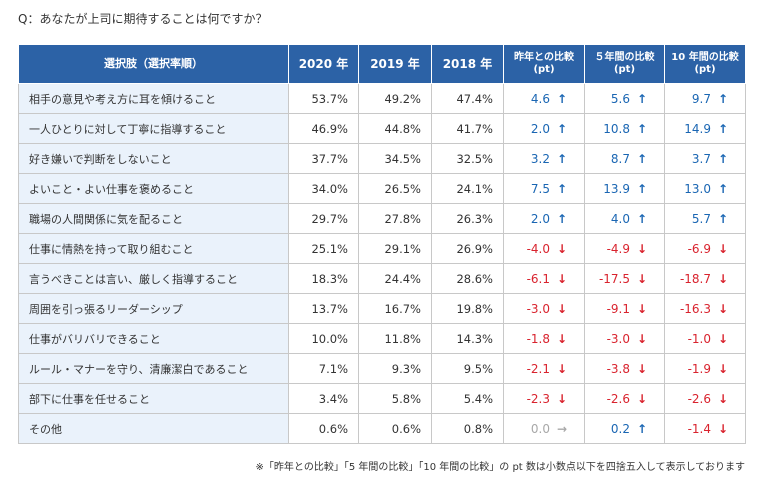 The height and width of the screenshot is (488, 767). I want to click on compare-5yr-cell: 5.6 ↑, so click(624, 98).